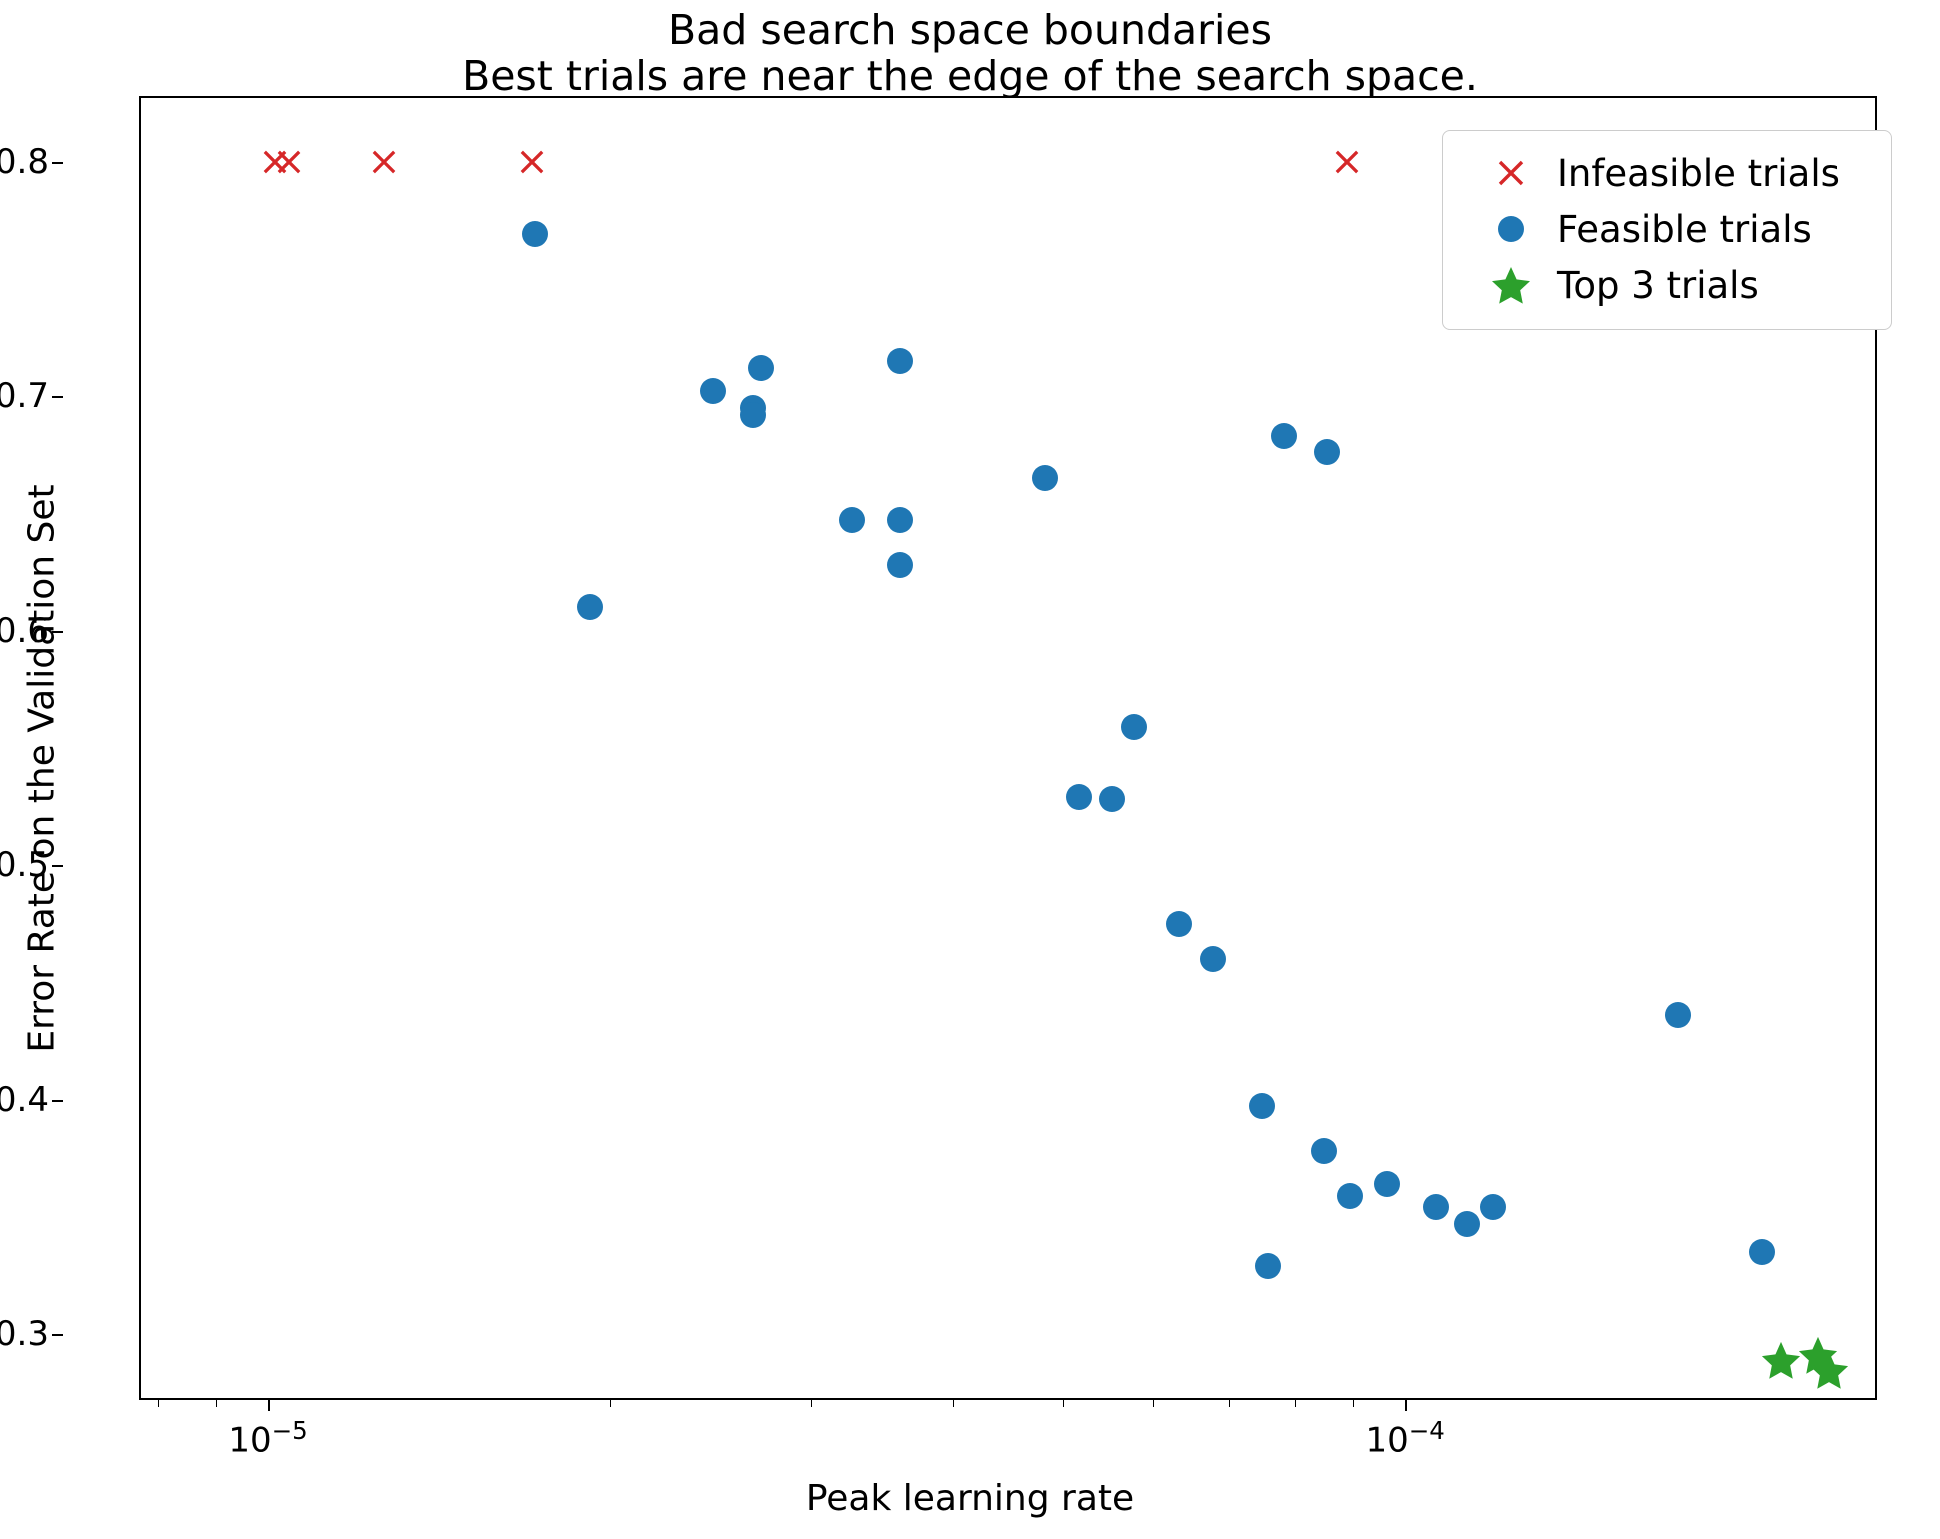 This screenshot has height=1539, width=1940. Describe the element at coordinates (24, 630) in the screenshot. I see `y-axis-tick-label: 0.6` at that location.